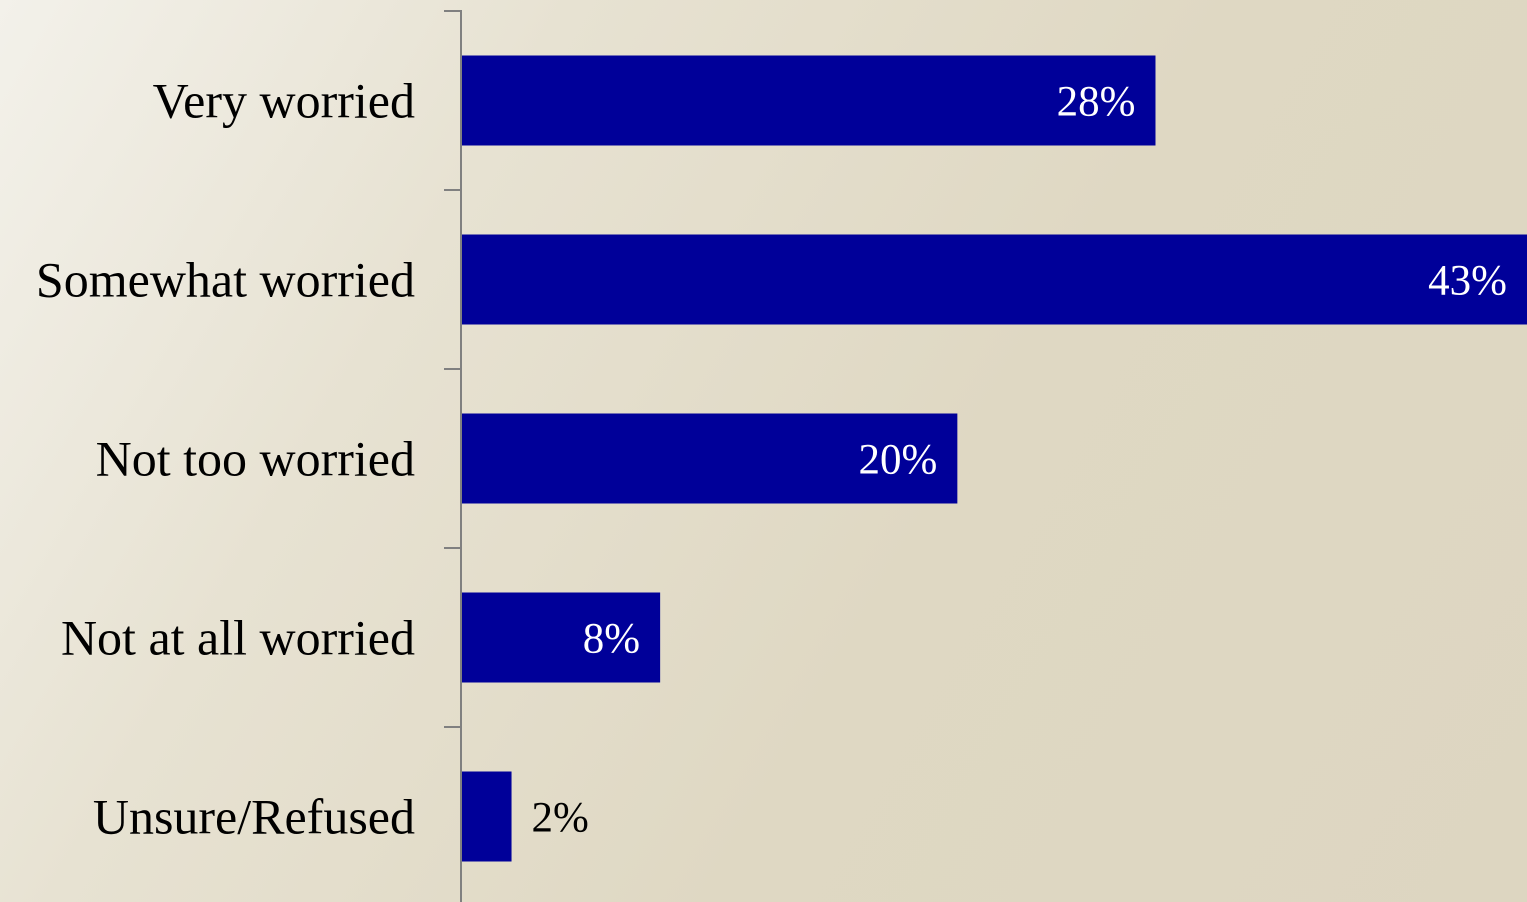 Image resolution: width=1527 pixels, height=902 pixels. Describe the element at coordinates (255, 459) in the screenshot. I see `category-label: Not too worried` at that location.